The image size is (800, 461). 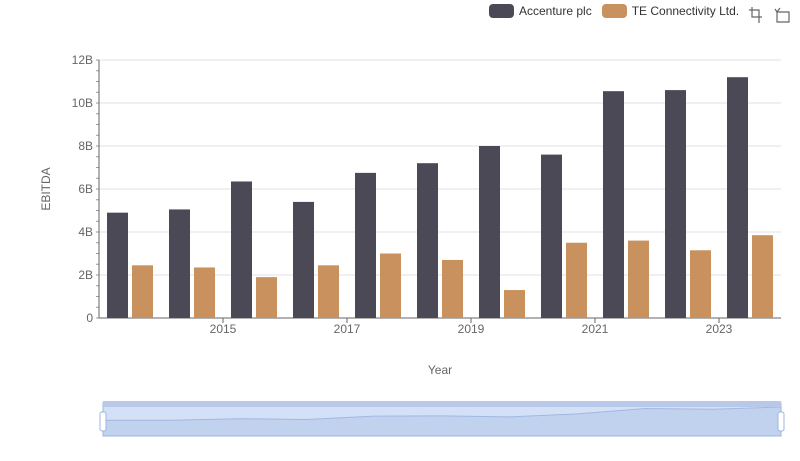 What do you see at coordinates (103, 421) in the screenshot?
I see `zoom-handle-left` at bounding box center [103, 421].